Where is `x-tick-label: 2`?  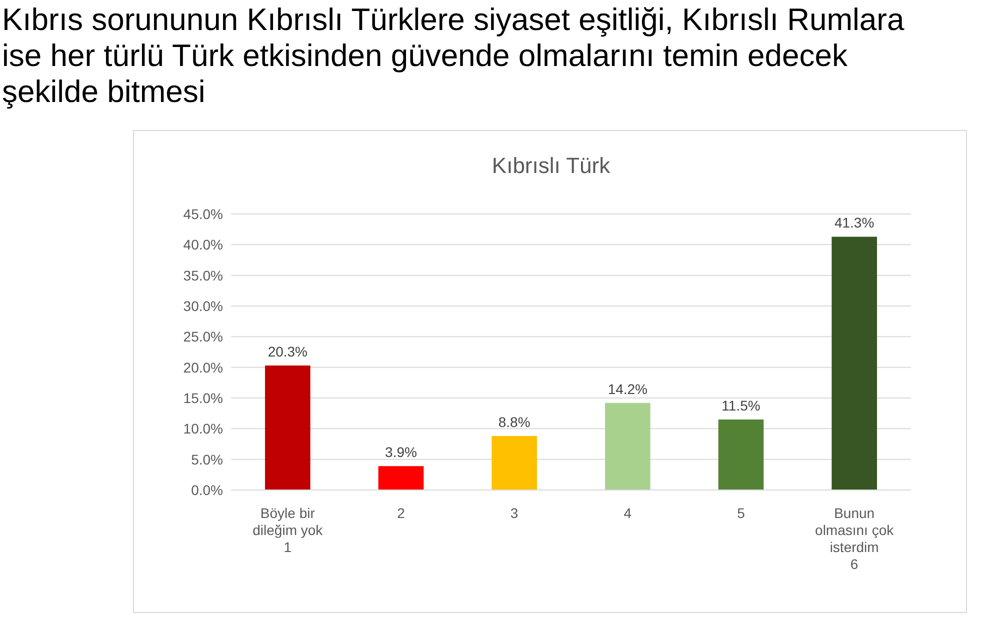
x-tick-label: 2 is located at coordinates (401, 513).